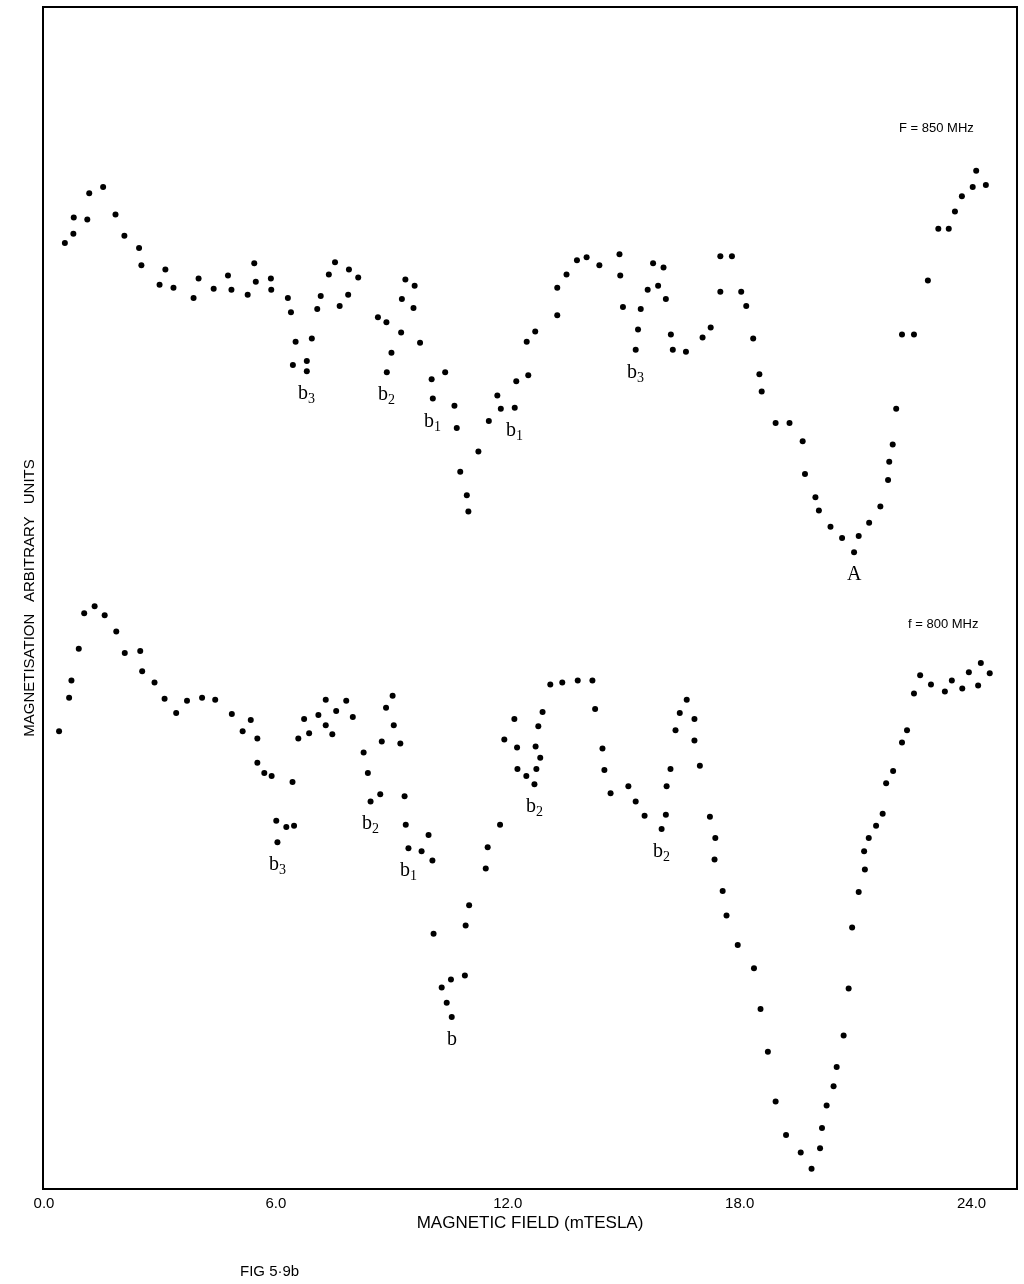 Image resolution: width=1024 pixels, height=1284 pixels. What do you see at coordinates (943, 623) in the screenshot?
I see `text: f = 800 MHz` at bounding box center [943, 623].